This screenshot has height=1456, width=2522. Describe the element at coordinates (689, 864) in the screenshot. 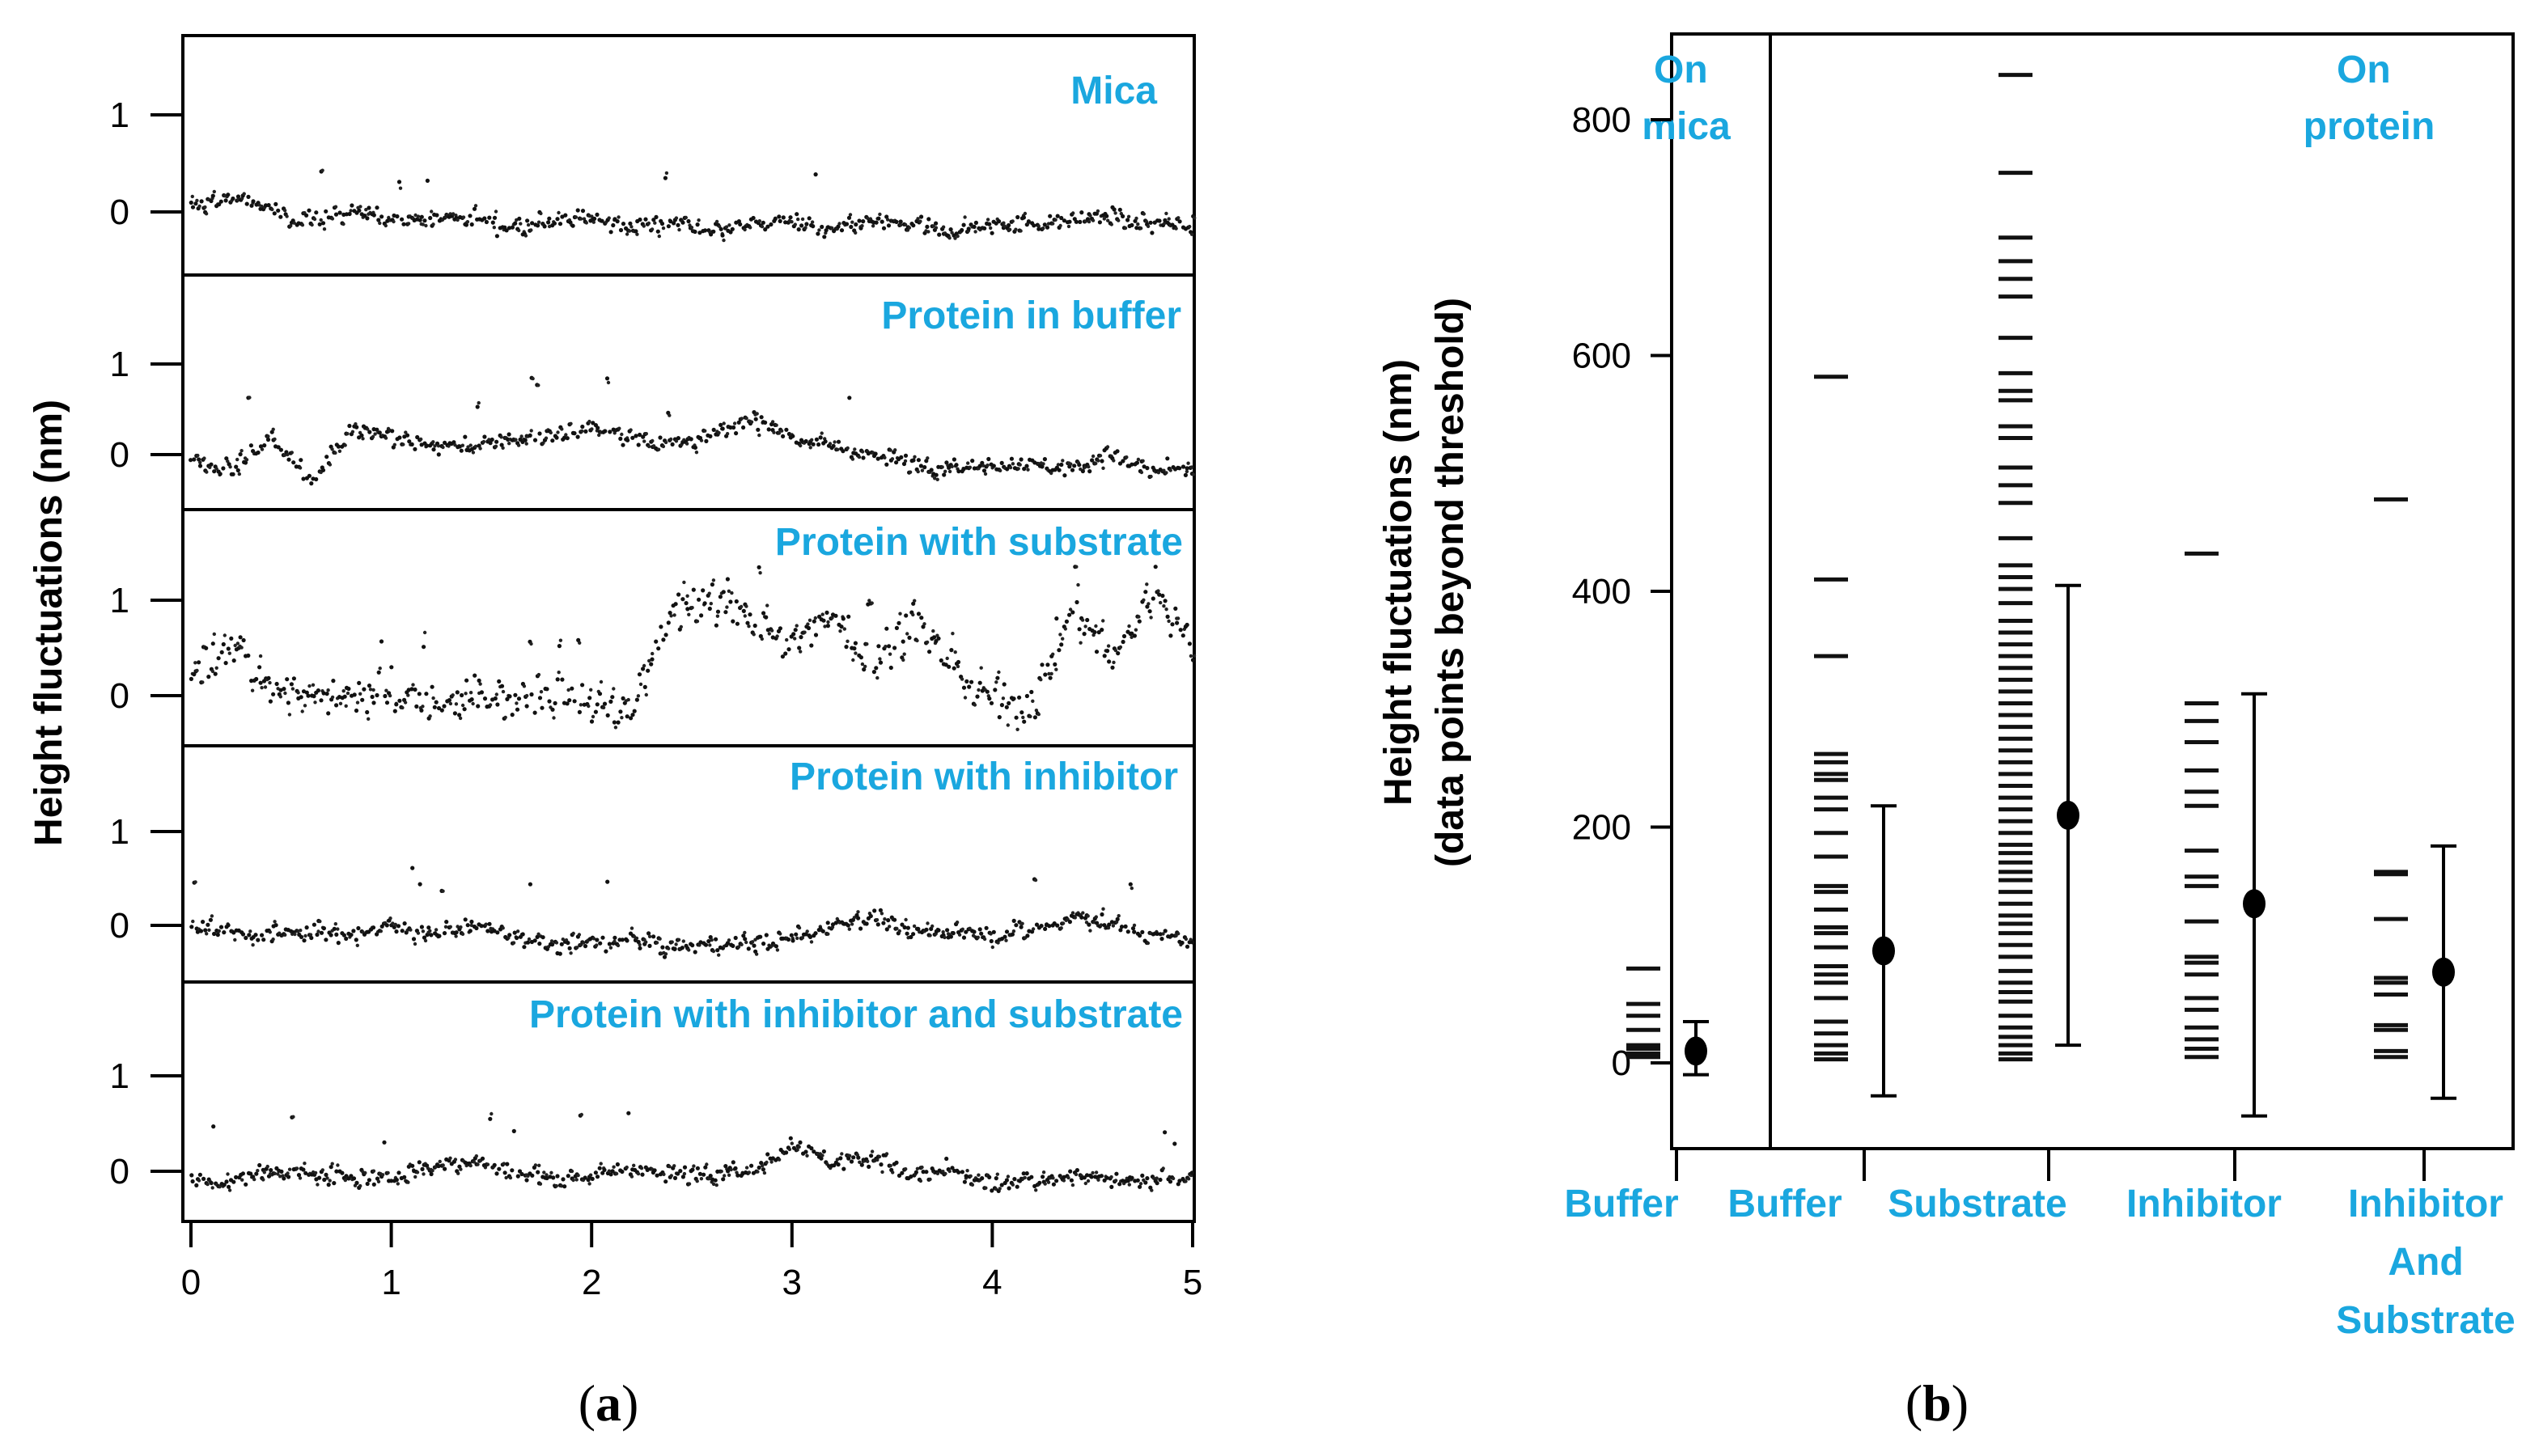

I see `subplot-protein-with-inhibitor: Protein with inhibitor` at that location.